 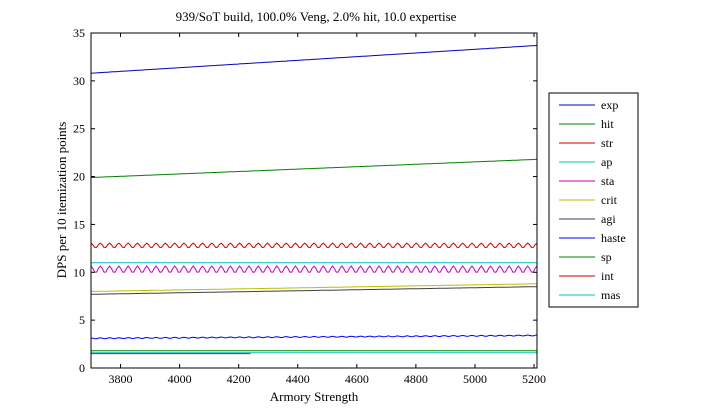 What do you see at coordinates (314, 168) in the screenshot?
I see `series-line-hit` at bounding box center [314, 168].